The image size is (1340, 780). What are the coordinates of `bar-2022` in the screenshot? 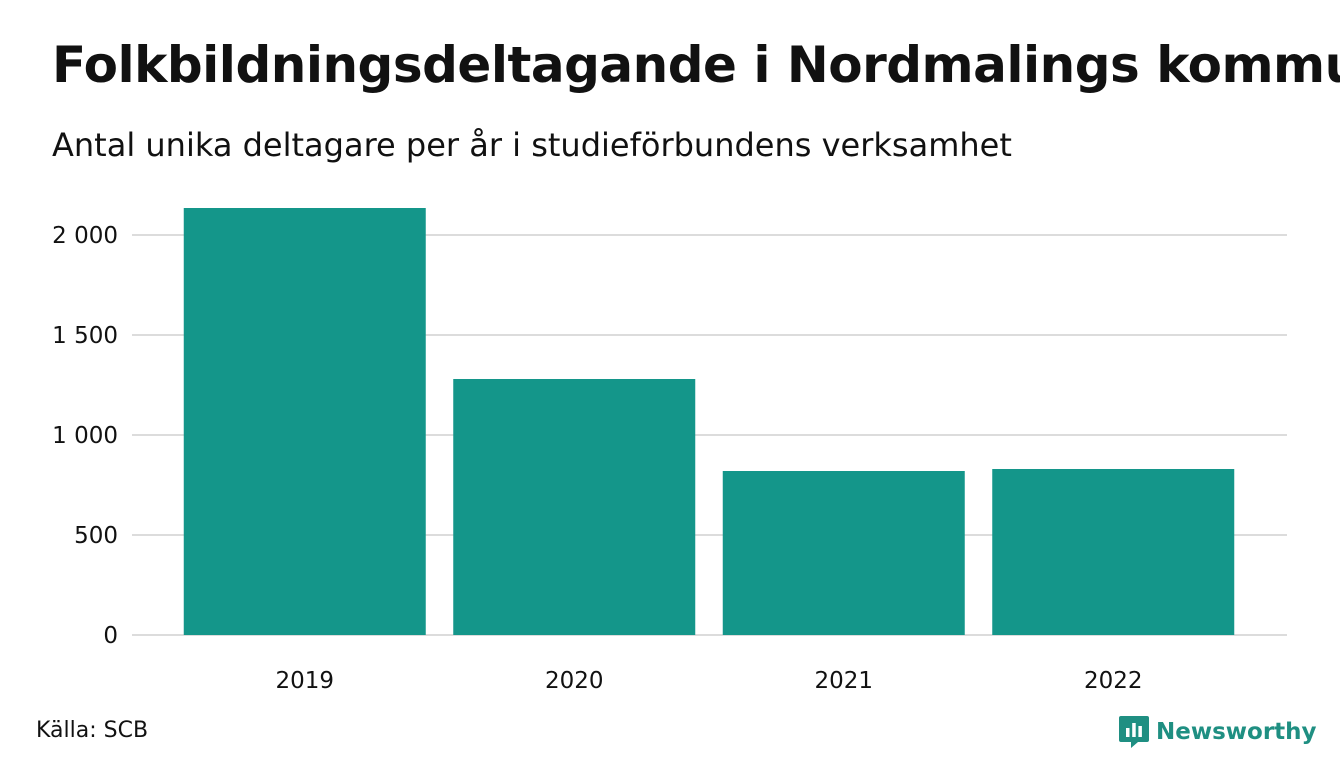 It's located at (1113, 552).